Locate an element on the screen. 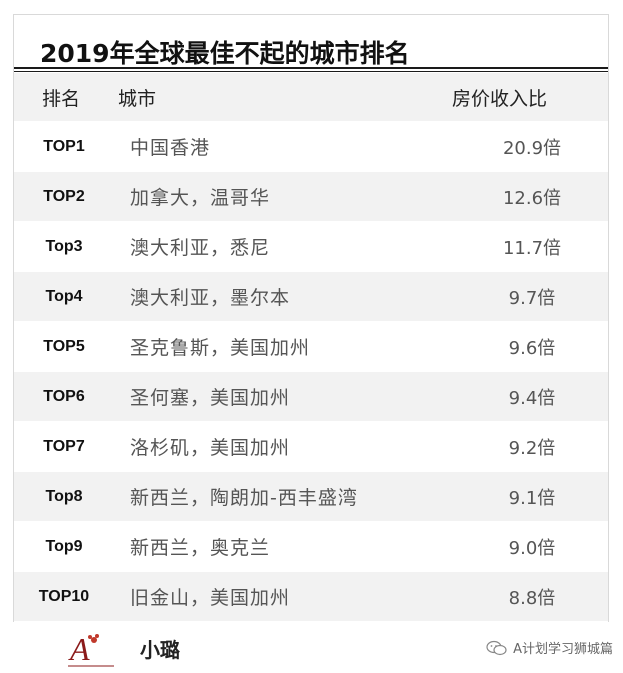 The image size is (623, 673). table-row: TOP1 中国香港 20.9倍 is located at coordinates (311, 147).